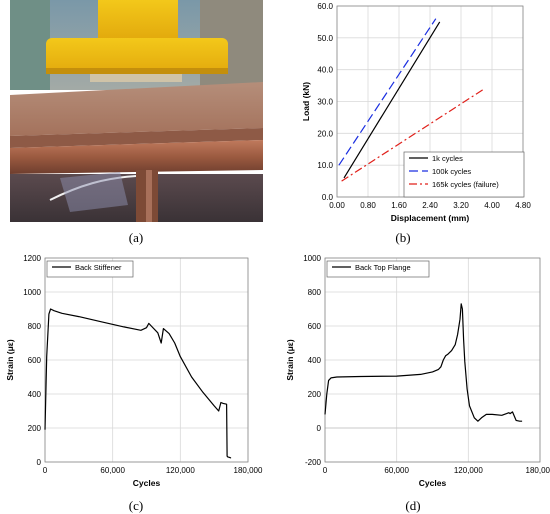 This screenshot has width=550, height=514. I want to click on top-flange, so click(136, 157).